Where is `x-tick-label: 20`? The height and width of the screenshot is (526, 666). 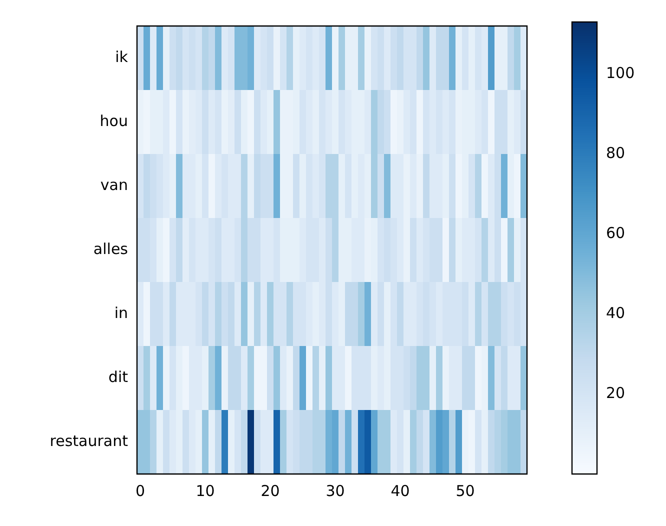 x-tick-label: 20 is located at coordinates (270, 491).